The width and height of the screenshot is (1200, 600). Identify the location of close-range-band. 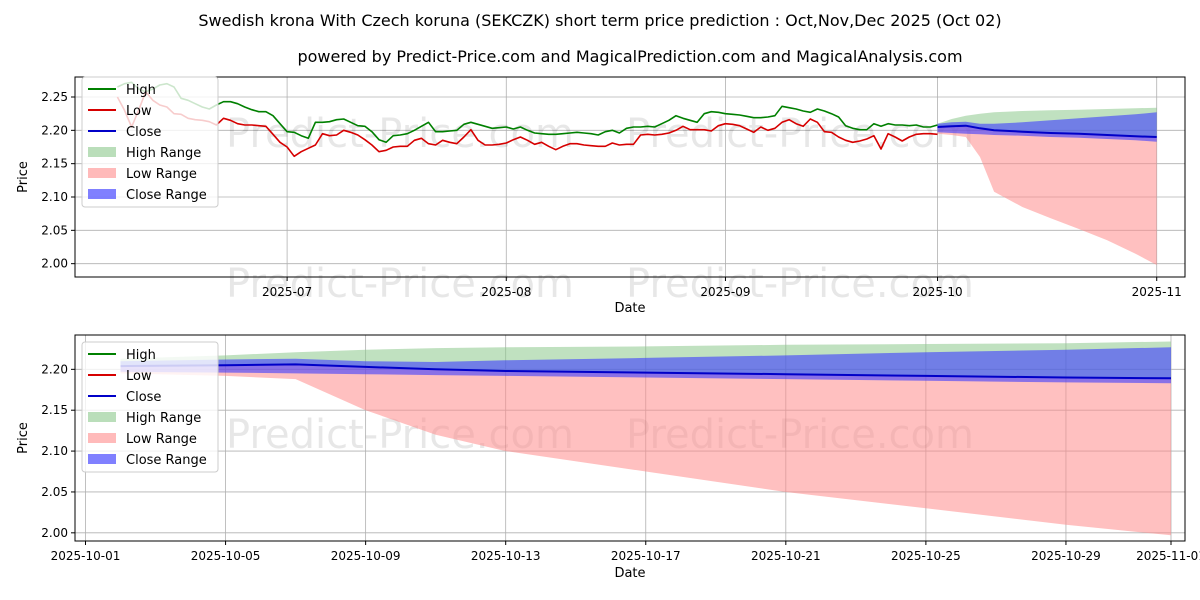
(645, 365).